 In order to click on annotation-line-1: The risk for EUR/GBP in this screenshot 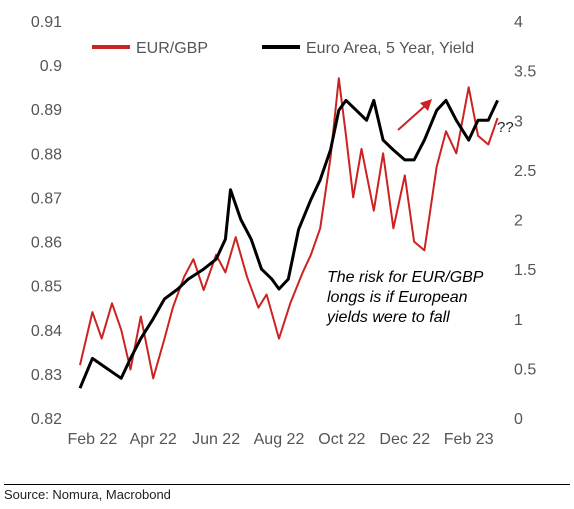, I will do `click(405, 277)`.